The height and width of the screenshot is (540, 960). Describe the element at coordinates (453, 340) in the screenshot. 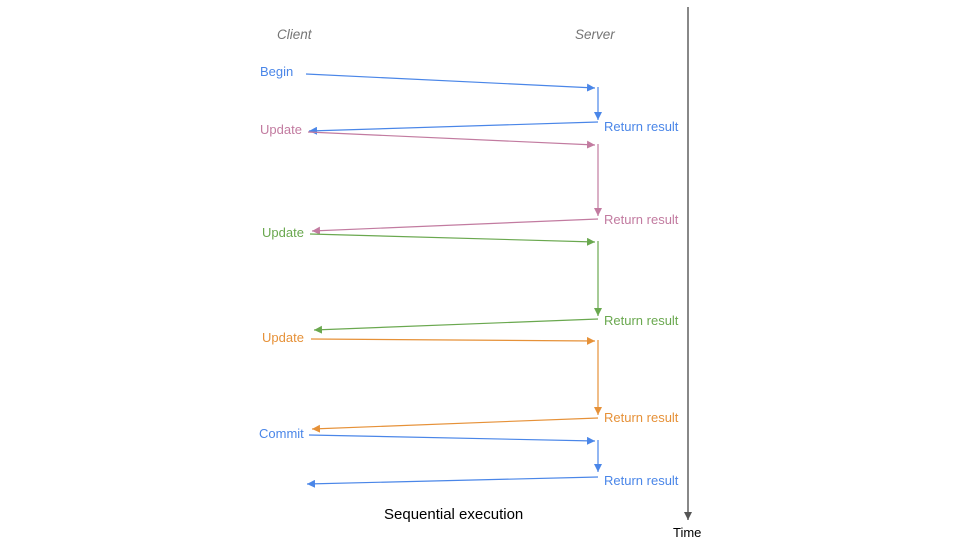

I see `request-arrow-update3` at that location.